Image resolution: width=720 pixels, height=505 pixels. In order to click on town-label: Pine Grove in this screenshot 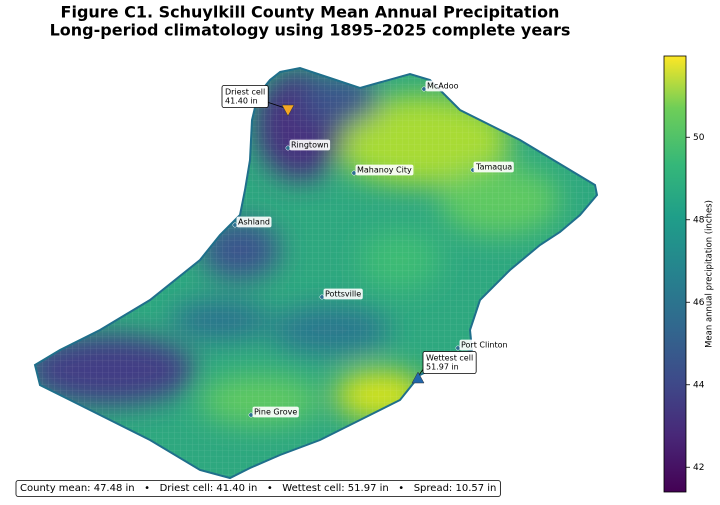, I will do `click(275, 412)`.